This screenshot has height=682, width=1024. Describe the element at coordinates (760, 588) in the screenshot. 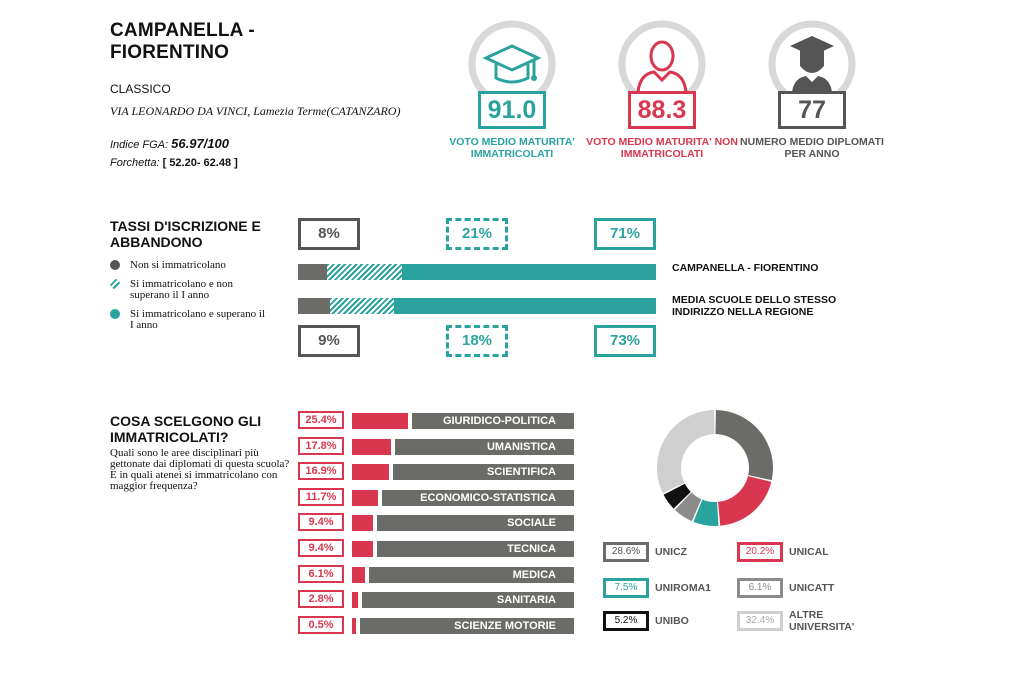

I see `university-percent: 6.1%` at that location.